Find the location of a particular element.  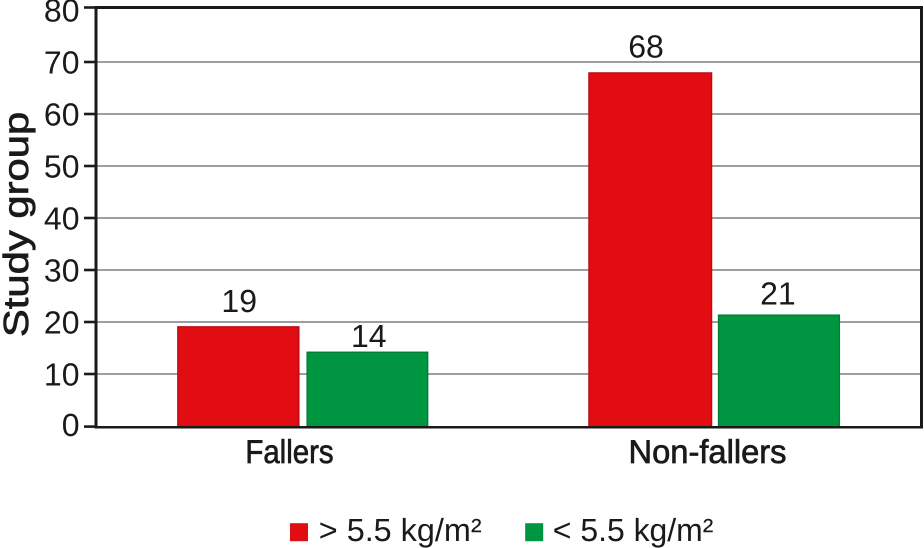

svg-text: 80 is located at coordinates (62, 14).